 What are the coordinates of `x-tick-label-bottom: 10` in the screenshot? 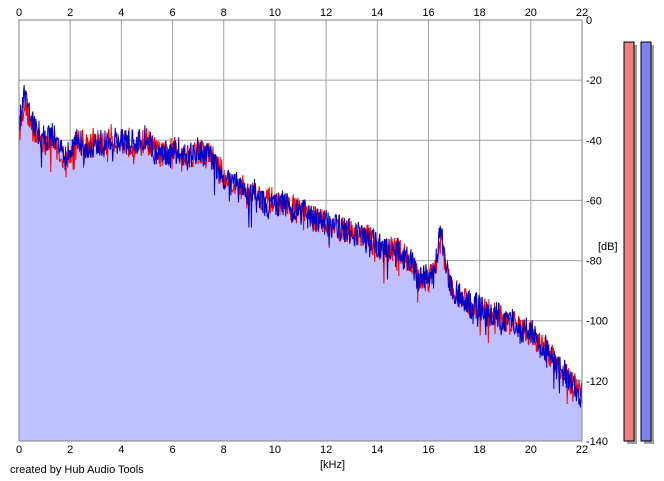 It's located at (275, 450).